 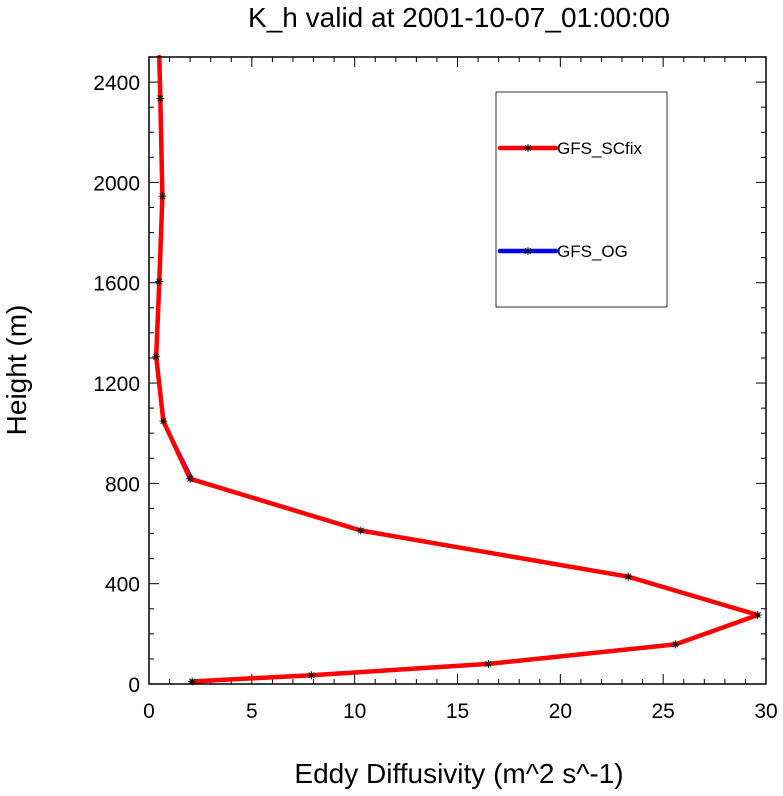 What do you see at coordinates (16, 370) in the screenshot?
I see `y-axis-label: Height (m)` at bounding box center [16, 370].